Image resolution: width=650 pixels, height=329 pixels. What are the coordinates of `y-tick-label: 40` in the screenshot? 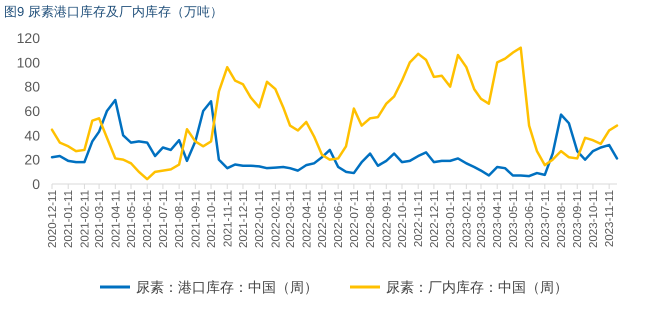 It's located at (32, 135).